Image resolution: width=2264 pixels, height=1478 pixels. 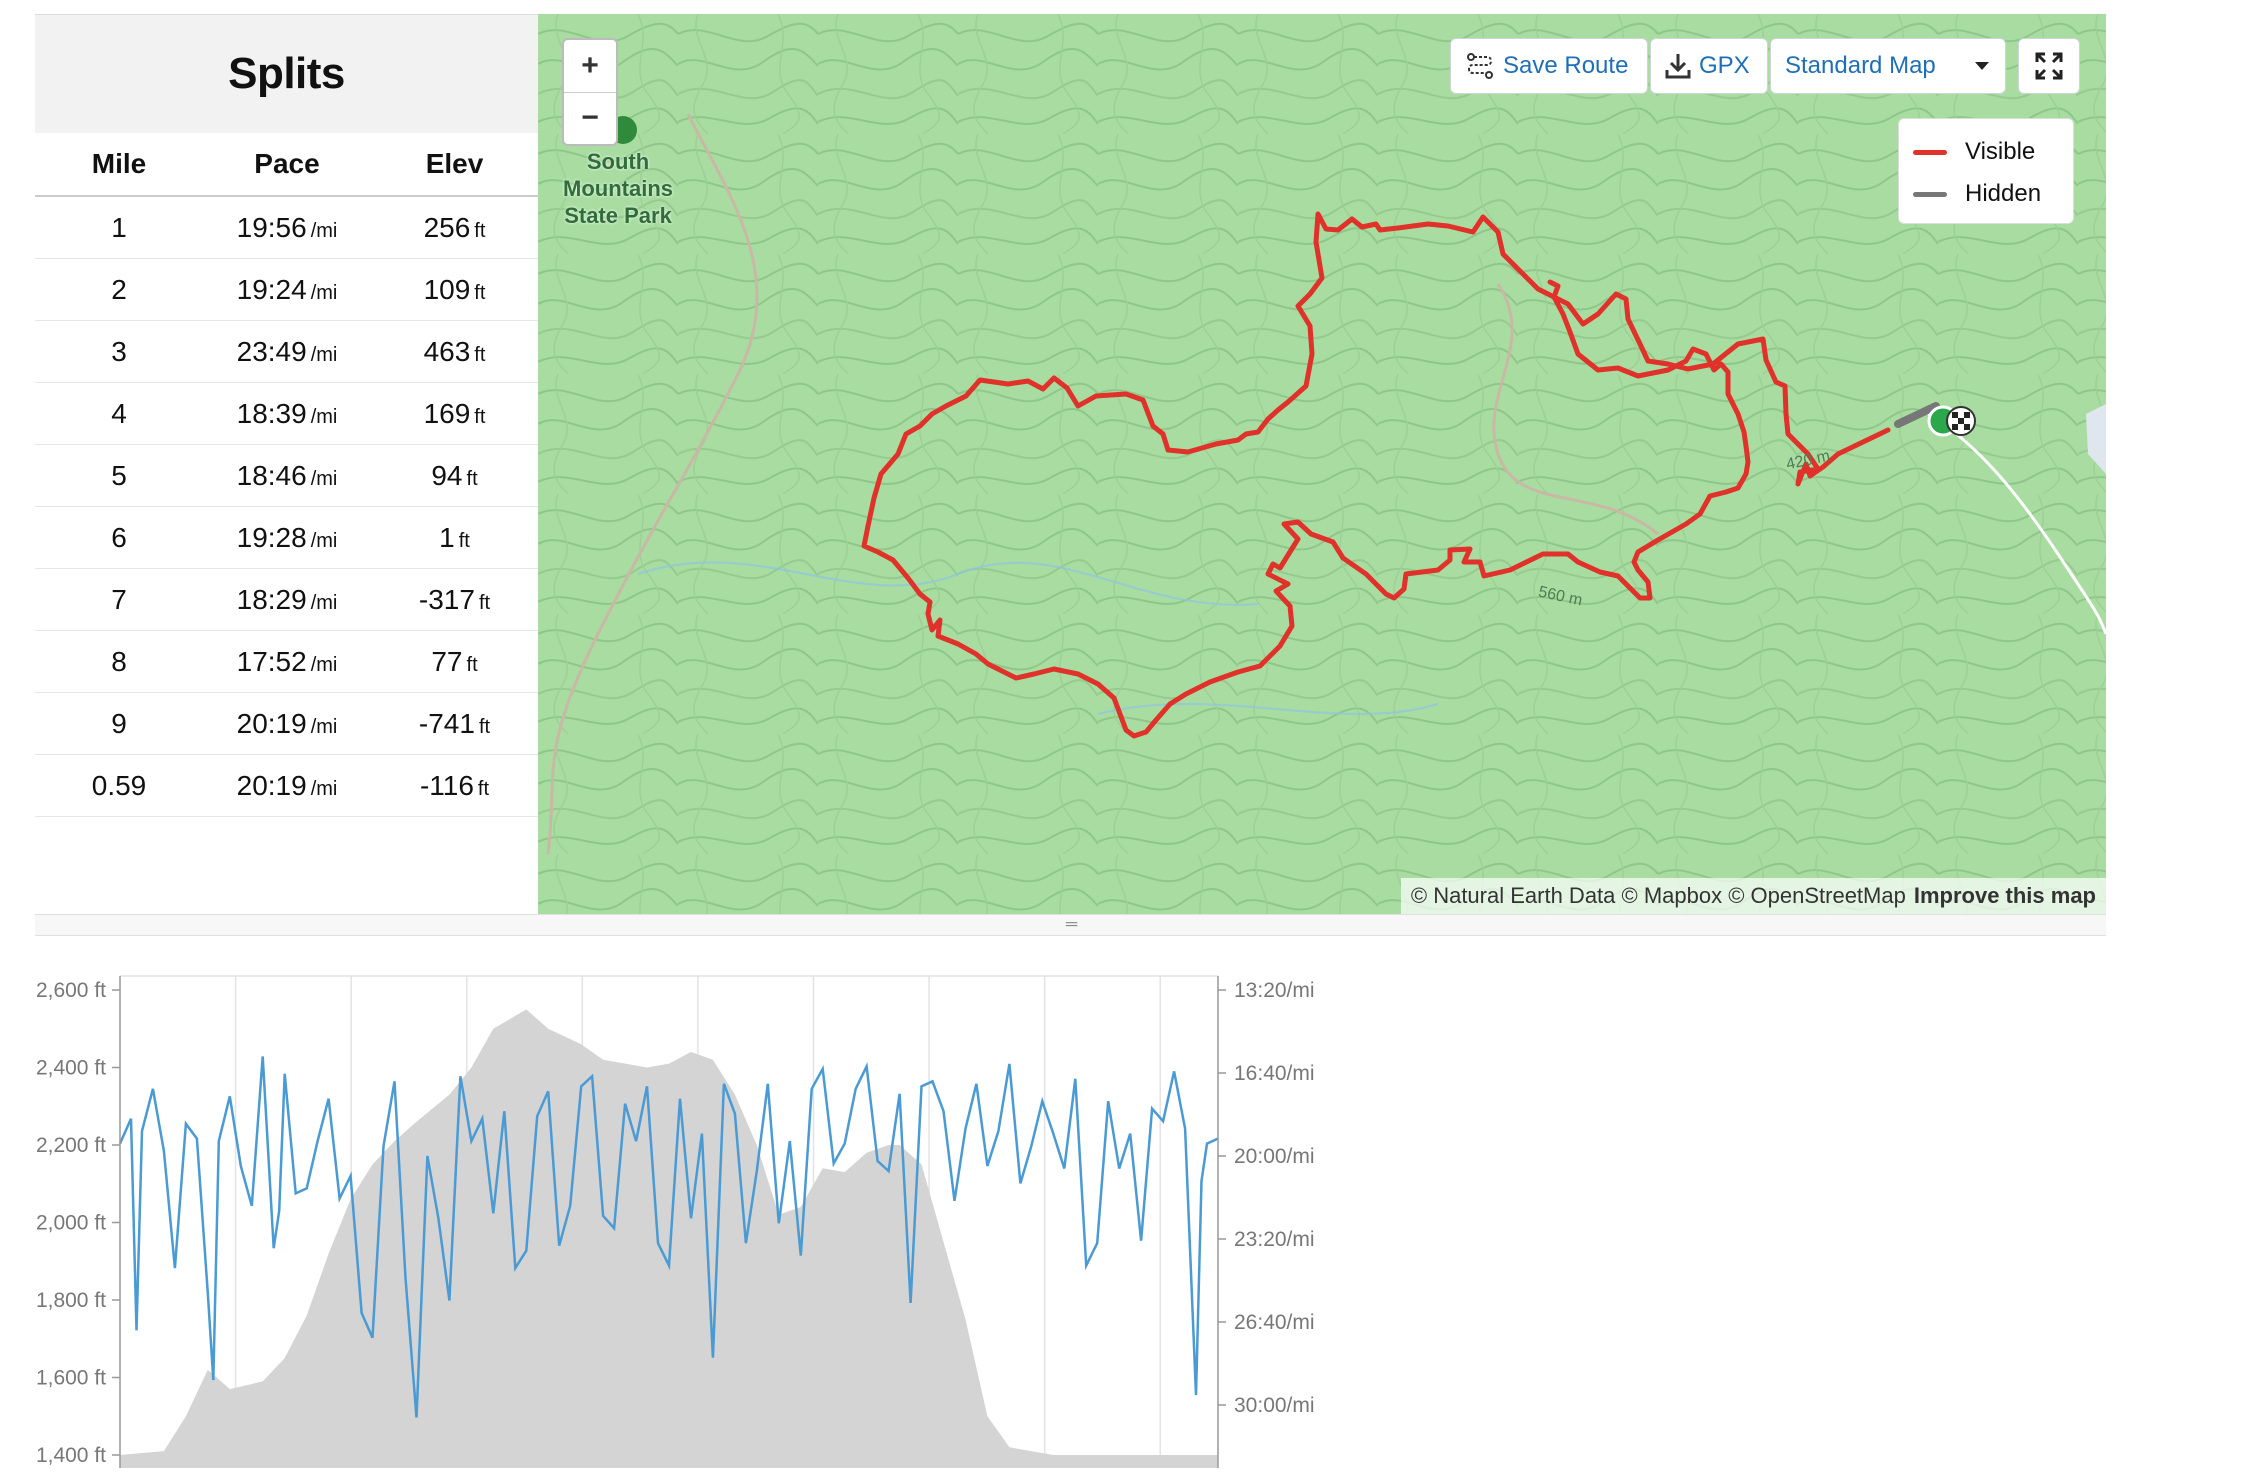 I want to click on split-row: 6 19:28/mi 1 ft, so click(x=286, y=537).